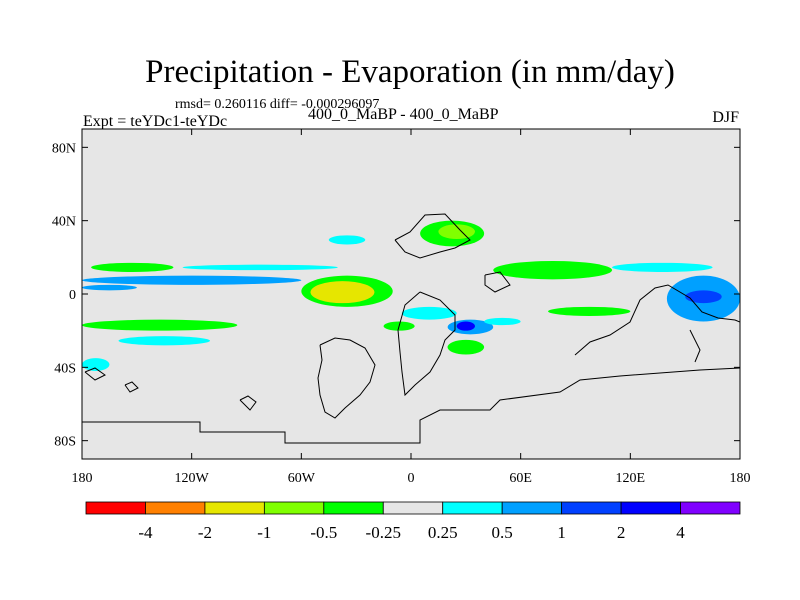  I want to click on colorbar-label: 0.25, so click(443, 532).